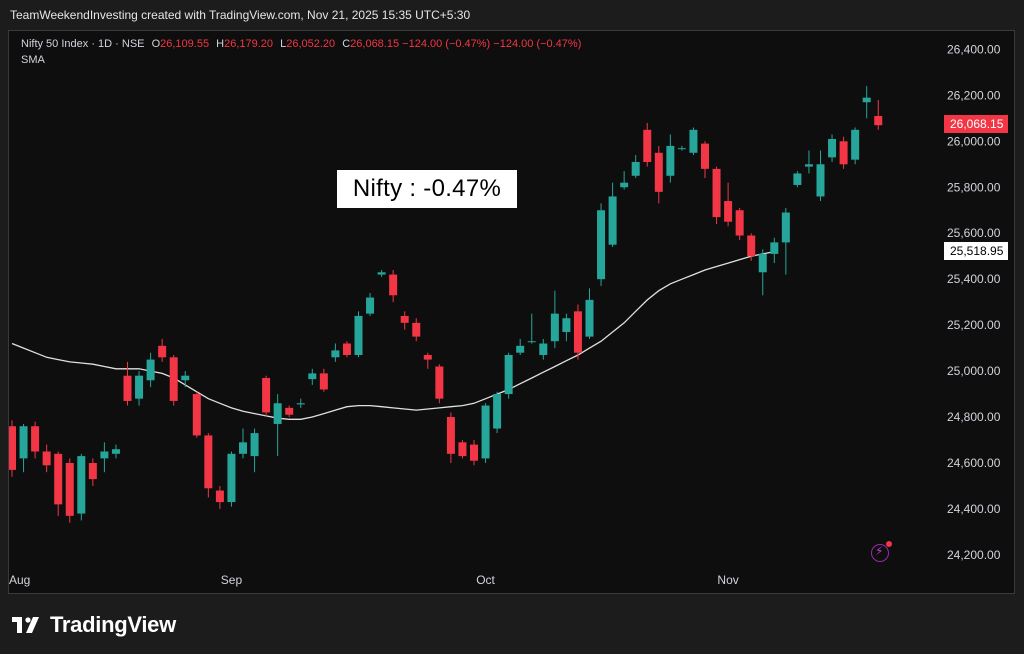 Image resolution: width=1024 pixels, height=654 pixels. I want to click on legend-close-label: C, so click(346, 44).